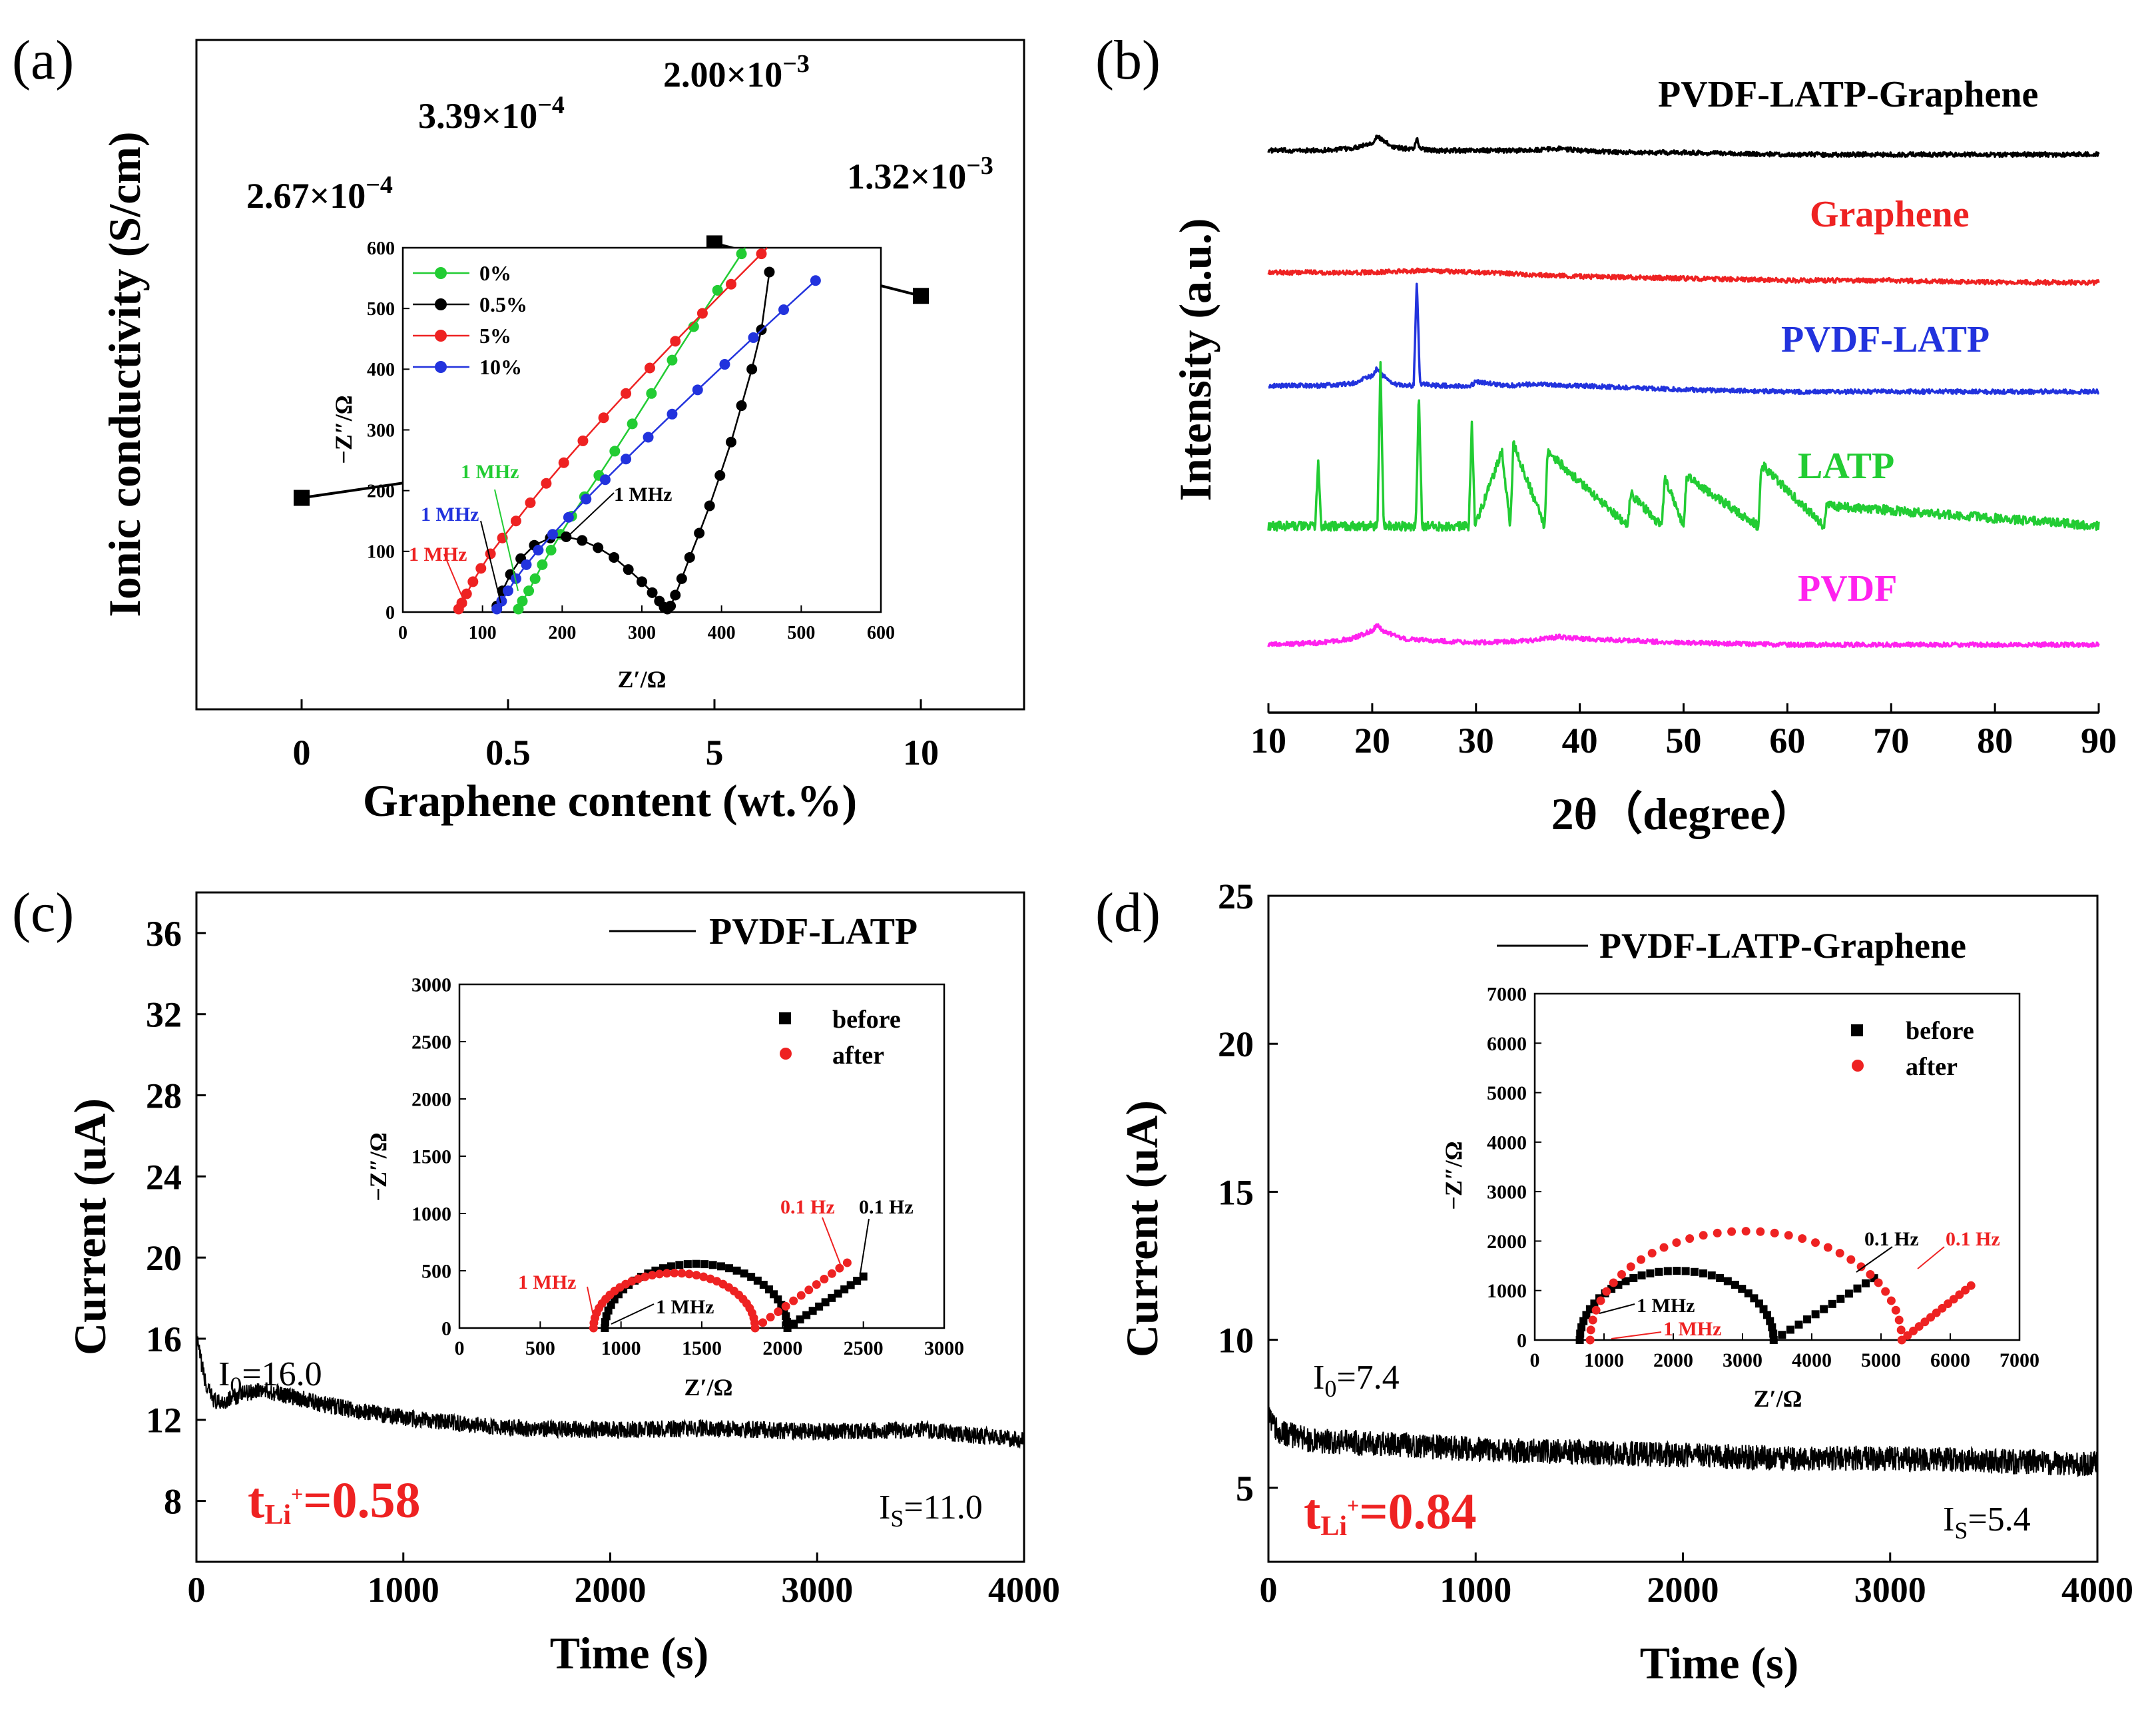  I want to click on panel-c-x-tick-label: 3000, so click(817, 1590).